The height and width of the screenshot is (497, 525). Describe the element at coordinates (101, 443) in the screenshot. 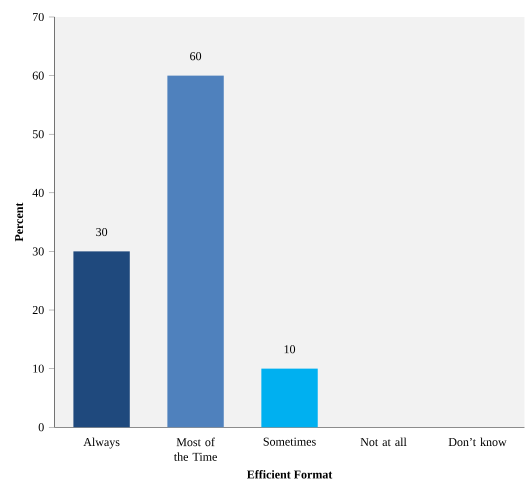

I see `x-tick-label: Always` at that location.